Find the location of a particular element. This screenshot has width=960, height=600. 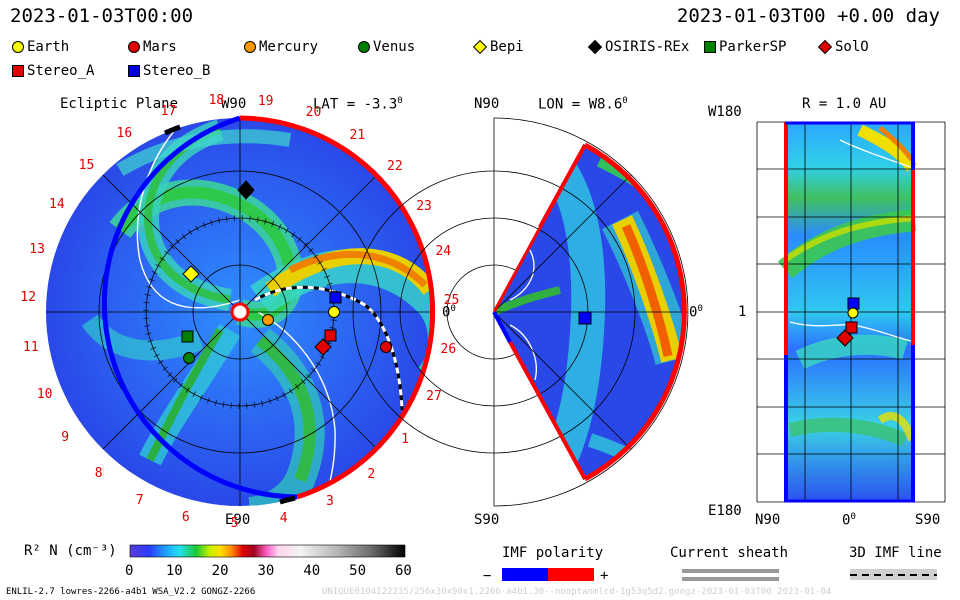

radial-tick-0: 00 is located at coordinates (849, 520).